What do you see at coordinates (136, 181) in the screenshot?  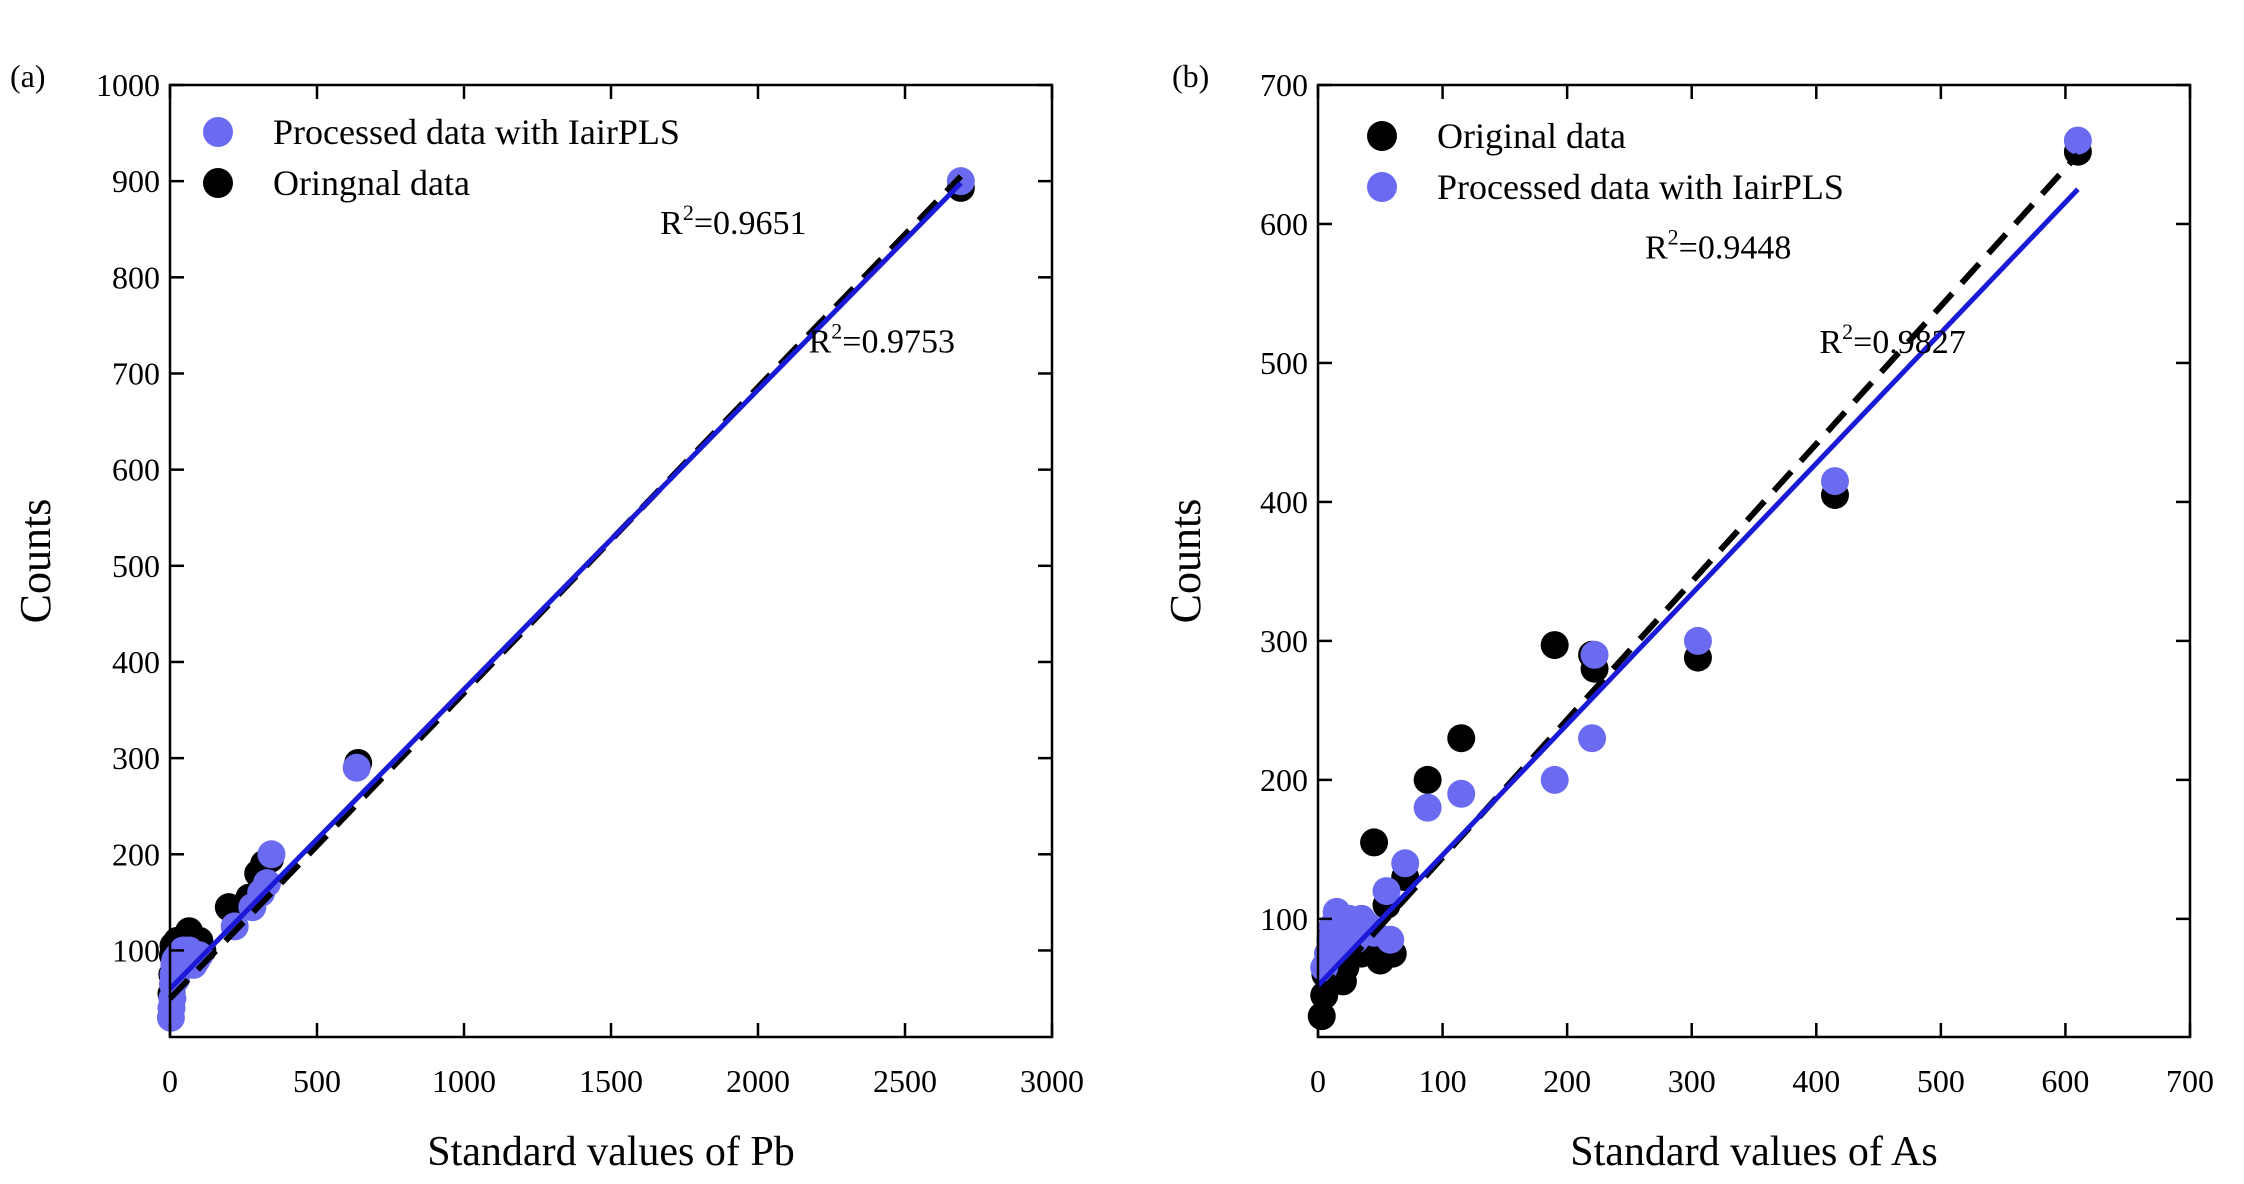 I see `y-tick-label: 900` at bounding box center [136, 181].